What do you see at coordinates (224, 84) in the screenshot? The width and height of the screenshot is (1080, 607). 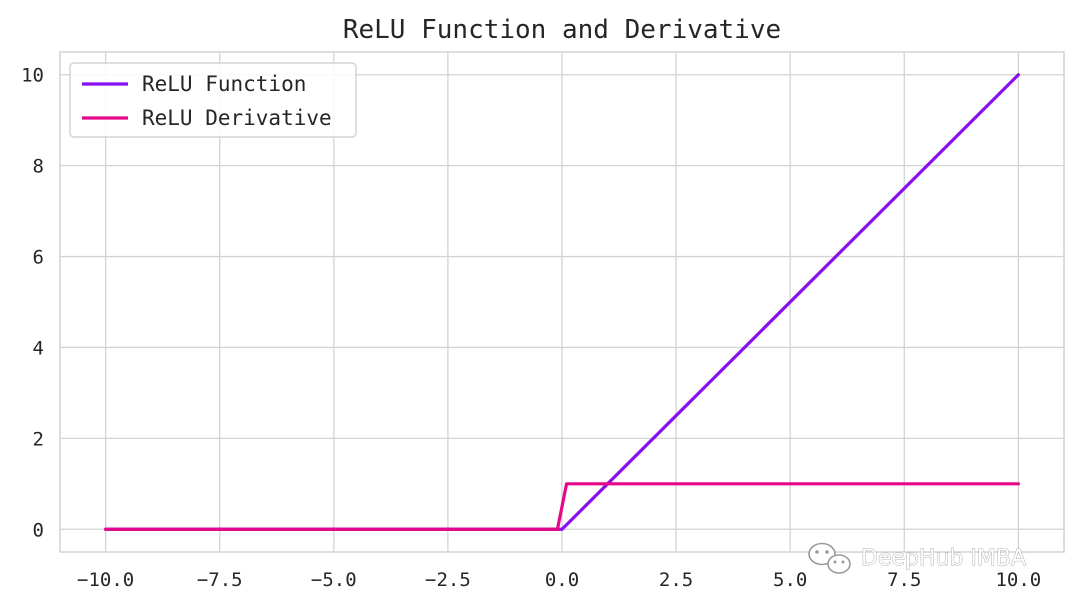 I see `legend-label-1: ReLU Function` at bounding box center [224, 84].